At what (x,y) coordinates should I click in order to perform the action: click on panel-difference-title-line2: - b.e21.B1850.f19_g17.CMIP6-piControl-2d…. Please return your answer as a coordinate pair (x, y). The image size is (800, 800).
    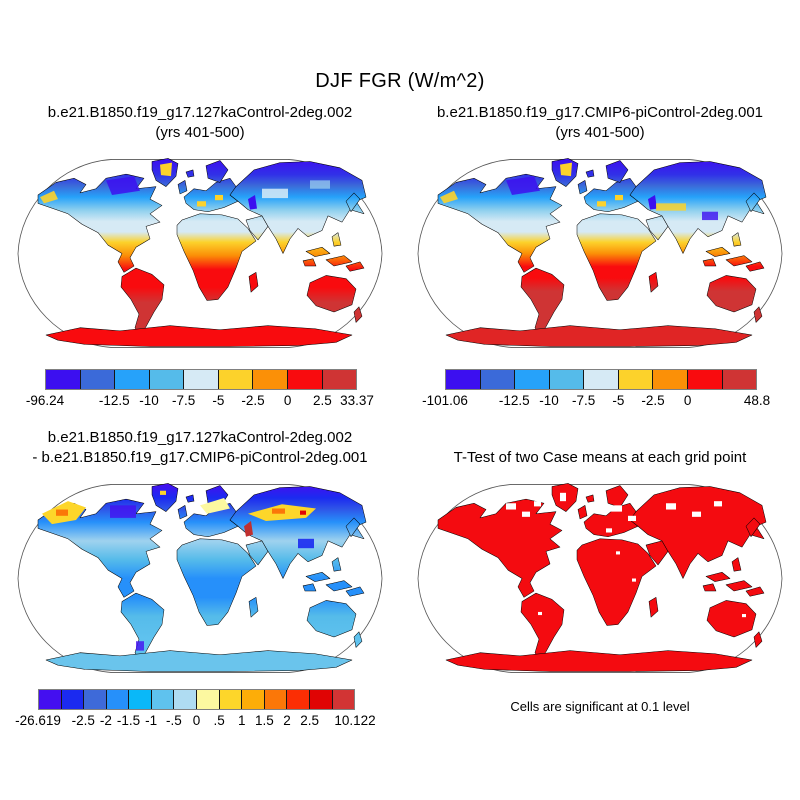
    Looking at the image, I should click on (200, 457).